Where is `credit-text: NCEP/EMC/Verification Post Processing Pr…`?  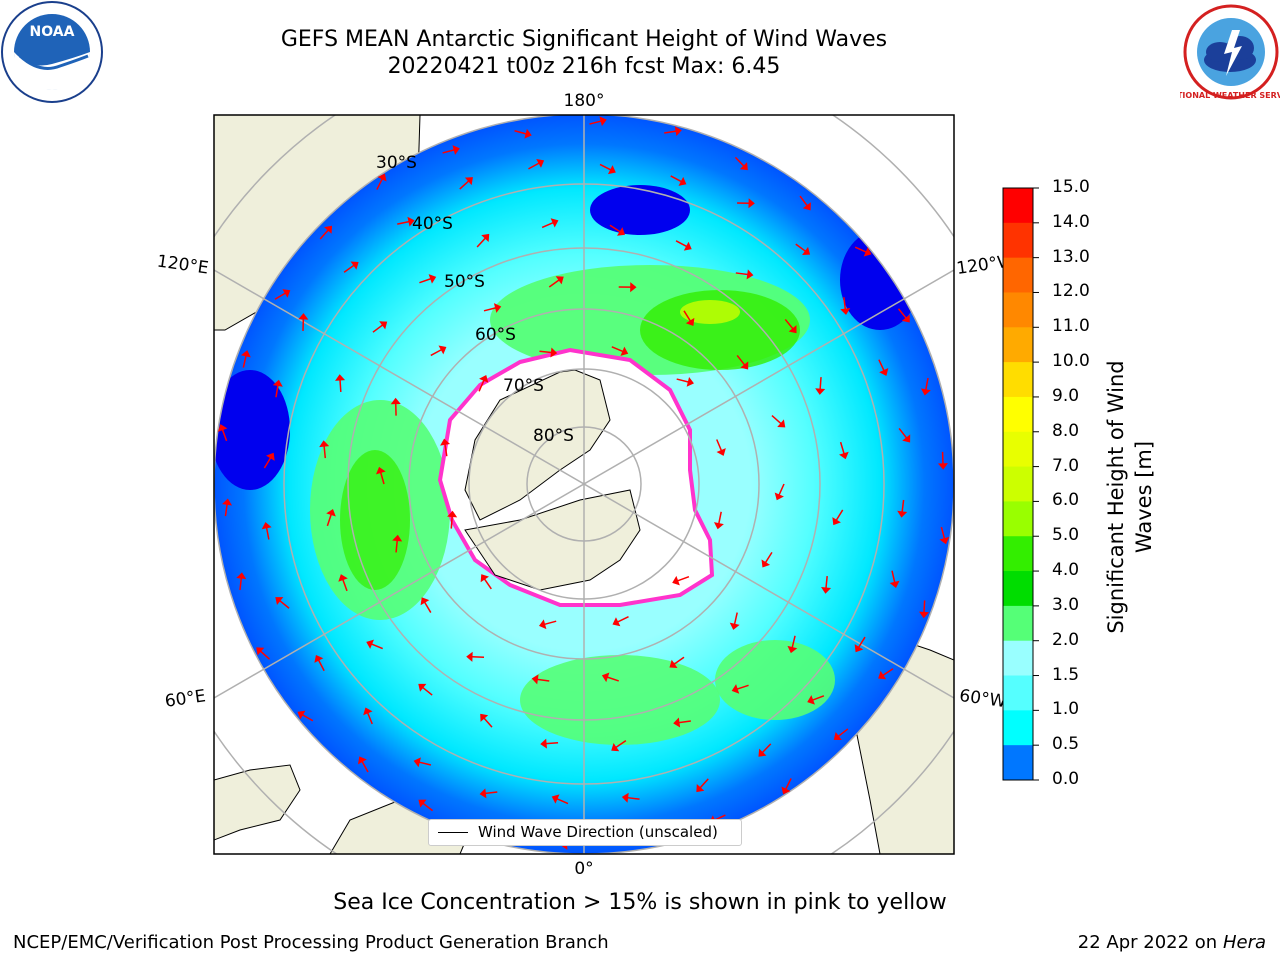 credit-text: NCEP/EMC/Verification Post Processing Pr… is located at coordinates (311, 942).